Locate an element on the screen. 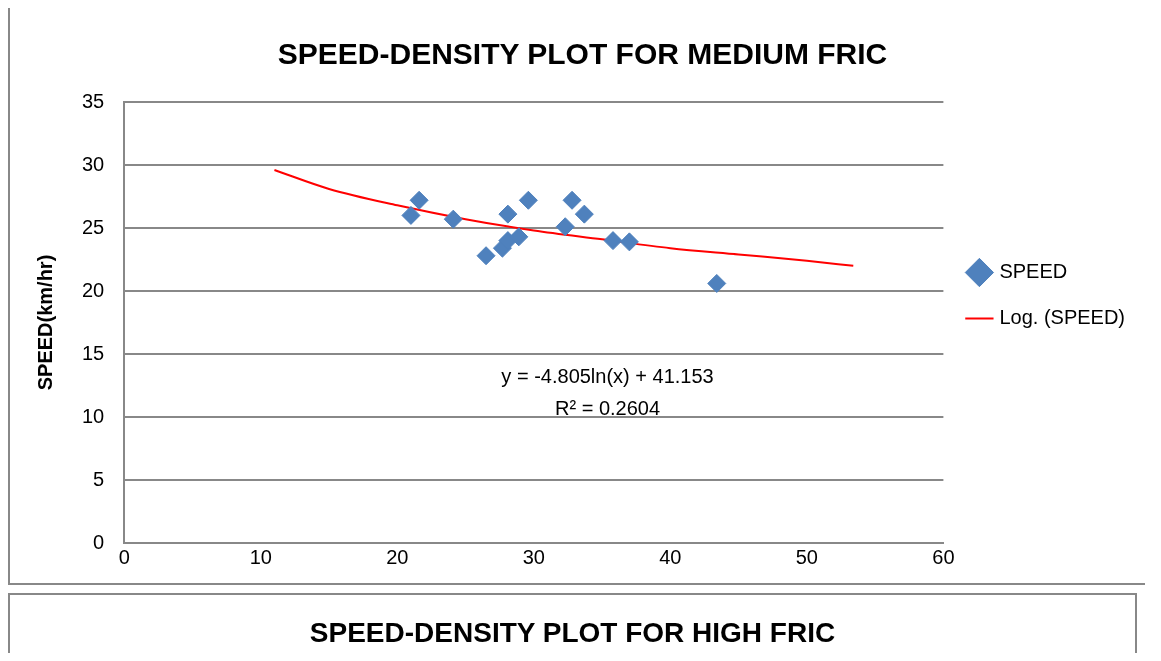  x-tick-label: 30 is located at coordinates (533, 556).